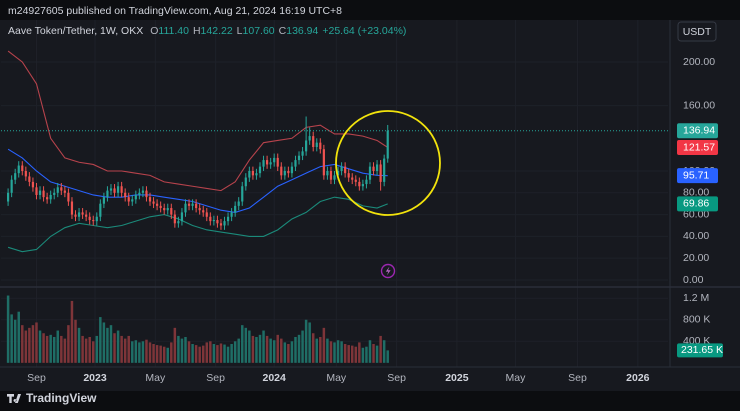 This screenshot has height=411, width=740. Describe the element at coordinates (240, 31) in the screenshot. I see `ohlc-key: L` at that location.